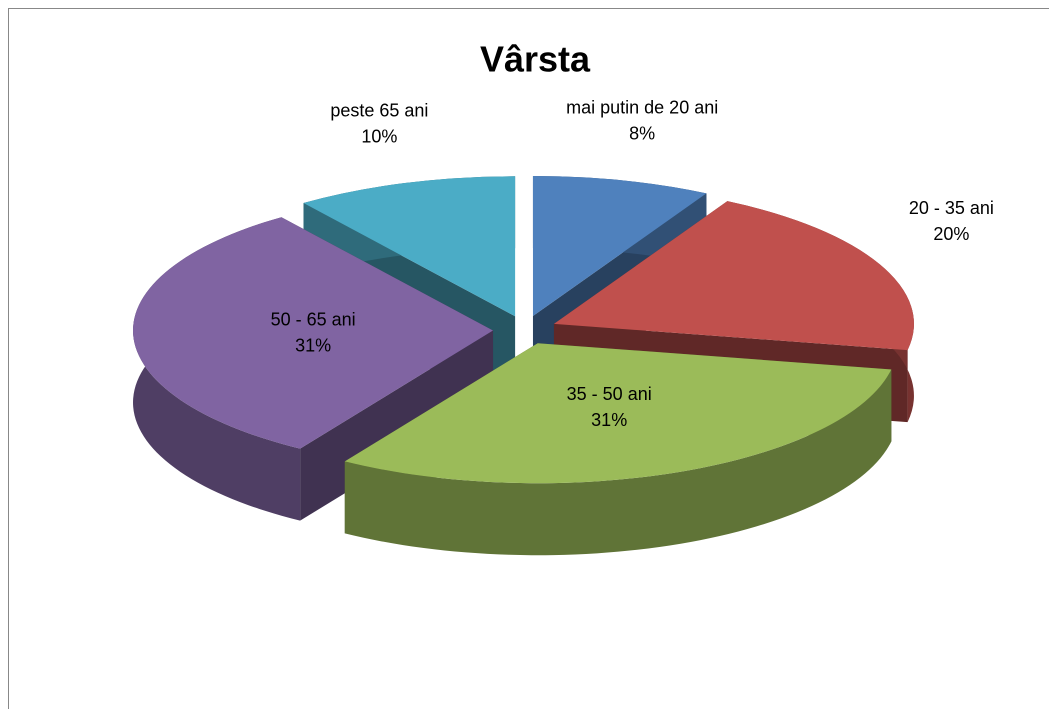  Describe the element at coordinates (379, 137) in the screenshot. I see `value-label: 10%` at that location.